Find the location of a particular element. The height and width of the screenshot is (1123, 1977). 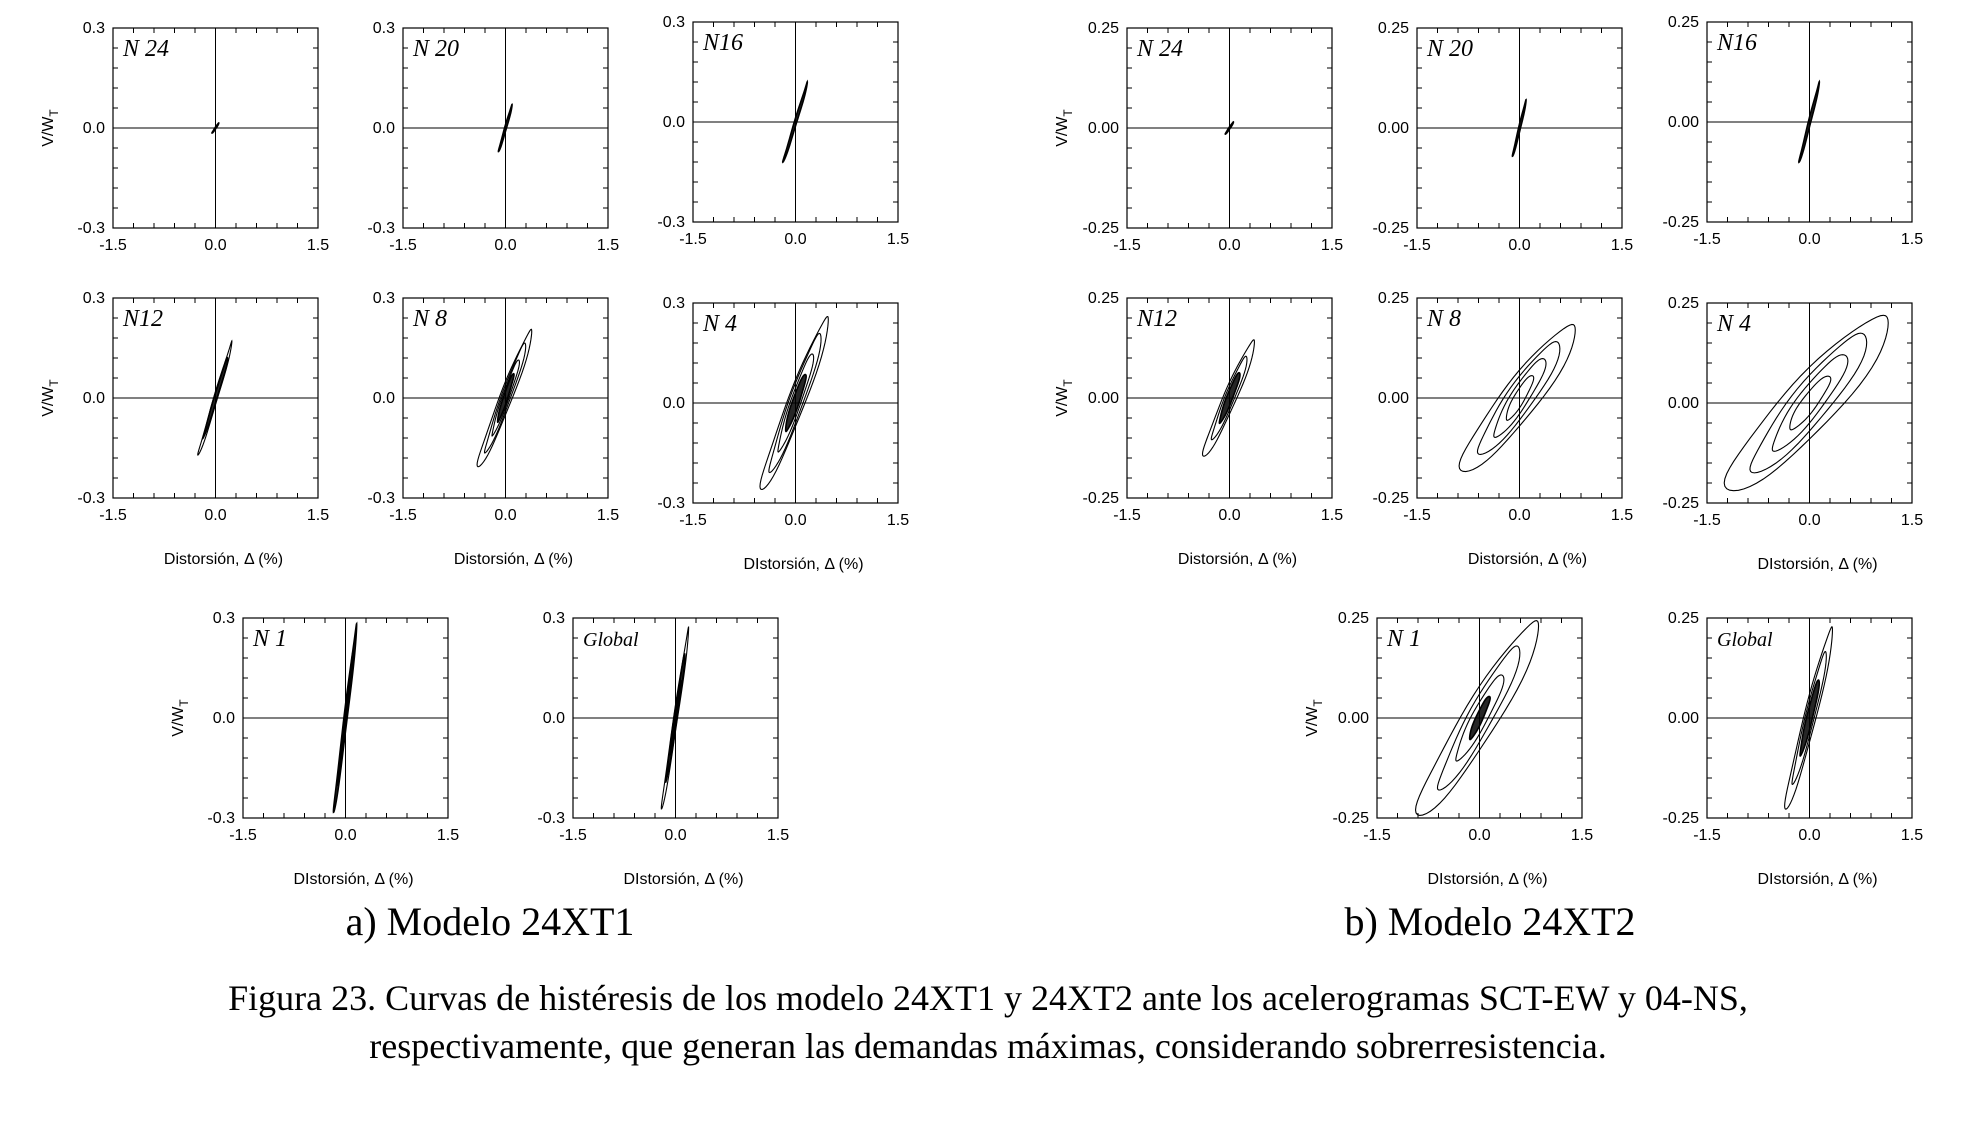

hysteresis-panel: 0.3 0.0 -0.3-1.5 0.0 1.5 N 4 DIstorsión, Δ (%) is located at coordinates (783, 434).